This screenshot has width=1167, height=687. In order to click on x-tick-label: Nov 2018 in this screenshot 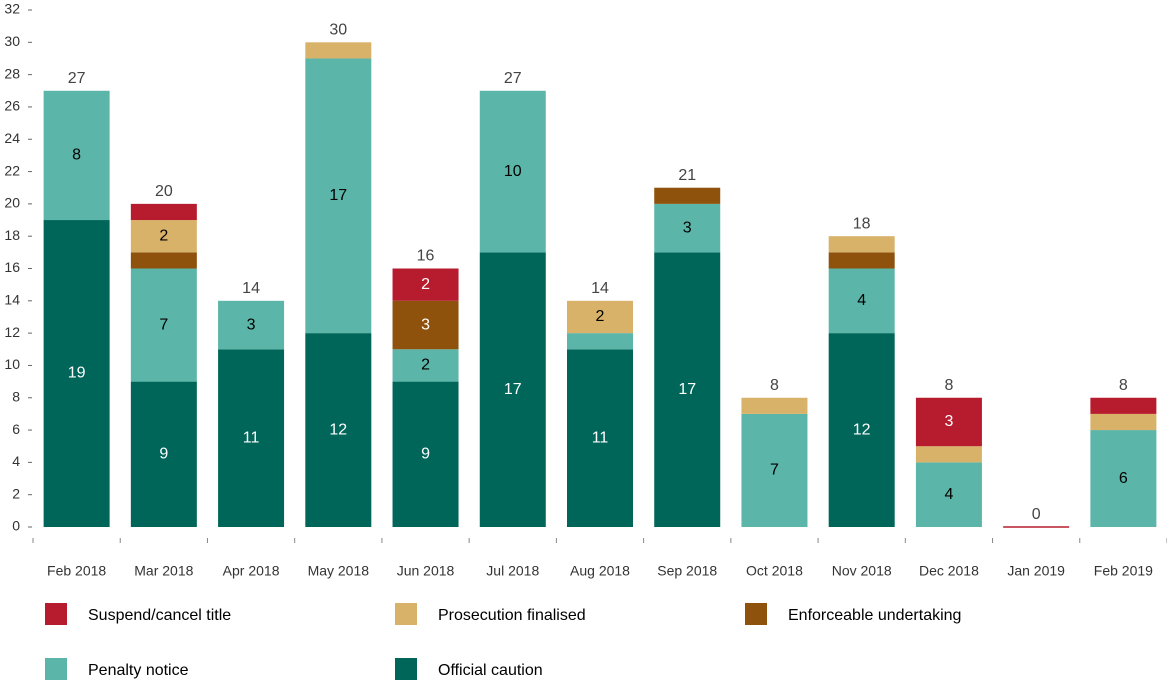, I will do `click(862, 571)`.